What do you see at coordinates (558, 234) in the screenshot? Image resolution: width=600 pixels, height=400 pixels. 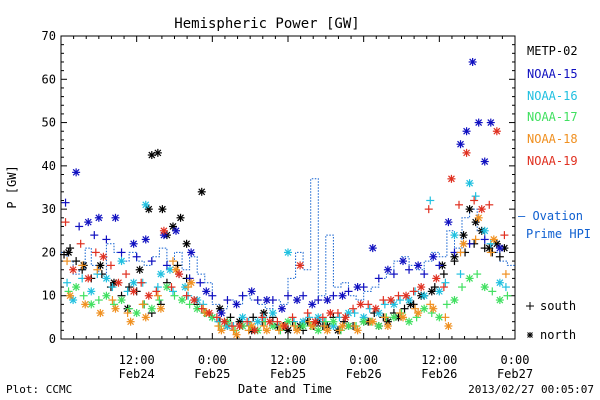 I see `legend-item-ovation-line2: Prime HPI` at bounding box center [558, 234].